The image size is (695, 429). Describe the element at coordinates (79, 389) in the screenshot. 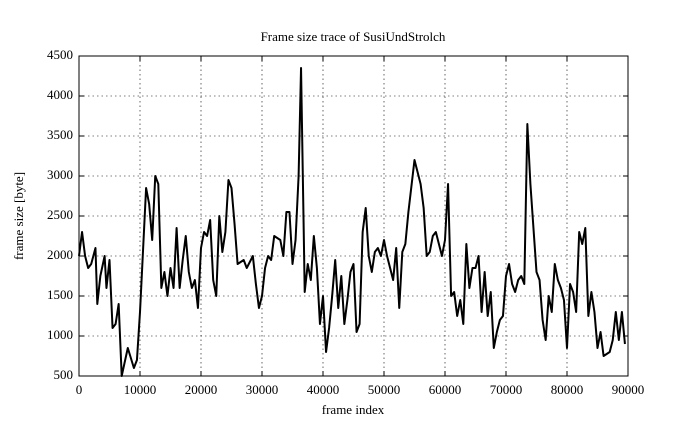

I see `x-tick-label: 0` at that location.